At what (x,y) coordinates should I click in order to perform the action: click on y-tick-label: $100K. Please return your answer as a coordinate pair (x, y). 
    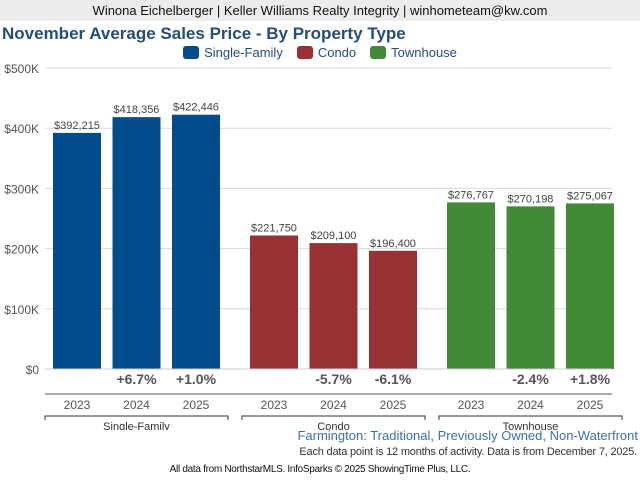
    Looking at the image, I should click on (21, 310).